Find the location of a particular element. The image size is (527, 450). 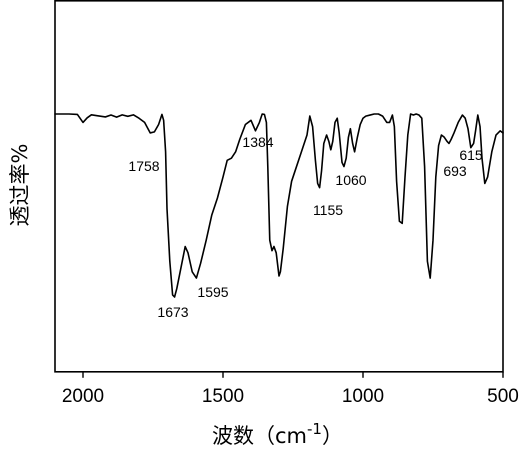

y-axis-title: 透过率% is located at coordinates (20, 185).